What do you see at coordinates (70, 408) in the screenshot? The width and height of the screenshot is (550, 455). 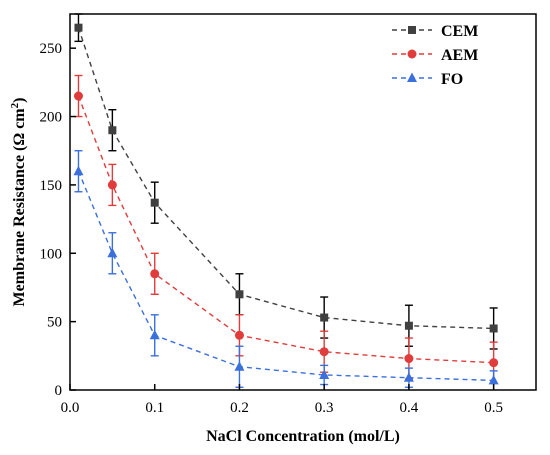 I see `x-tick-label: 0.0` at bounding box center [70, 408].